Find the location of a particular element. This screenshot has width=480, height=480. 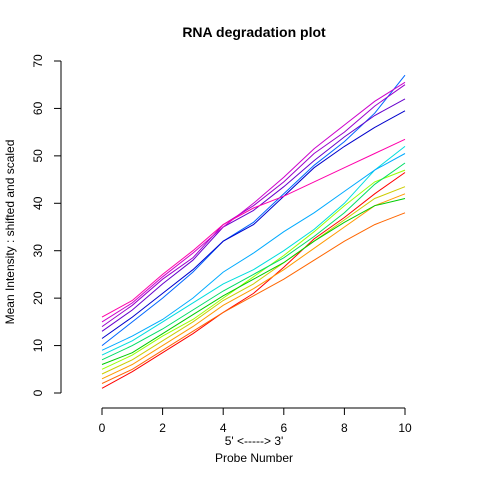

y-tick-label: 0 is located at coordinates (38, 392).